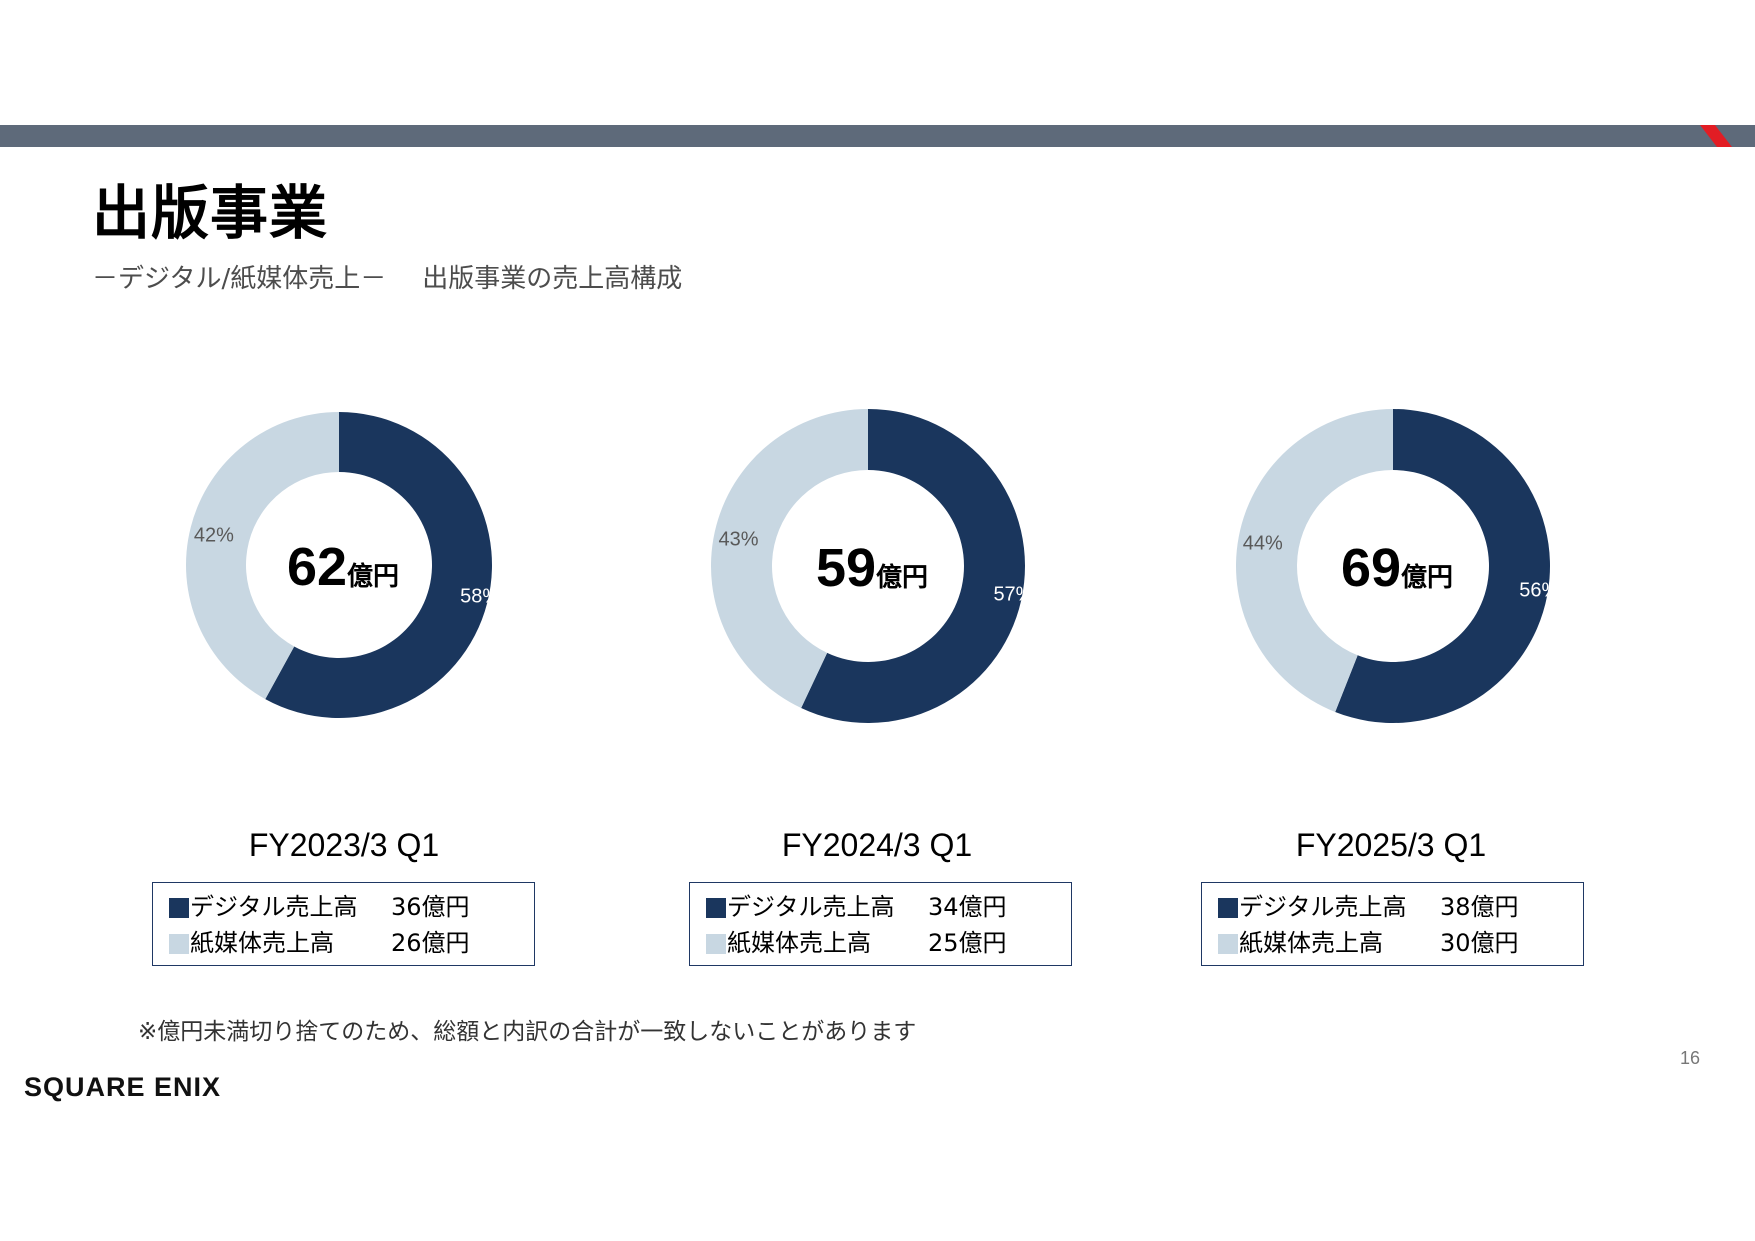 Image resolution: width=1755 pixels, height=1241 pixels. I want to click on page-number: 16, so click(1690, 1058).